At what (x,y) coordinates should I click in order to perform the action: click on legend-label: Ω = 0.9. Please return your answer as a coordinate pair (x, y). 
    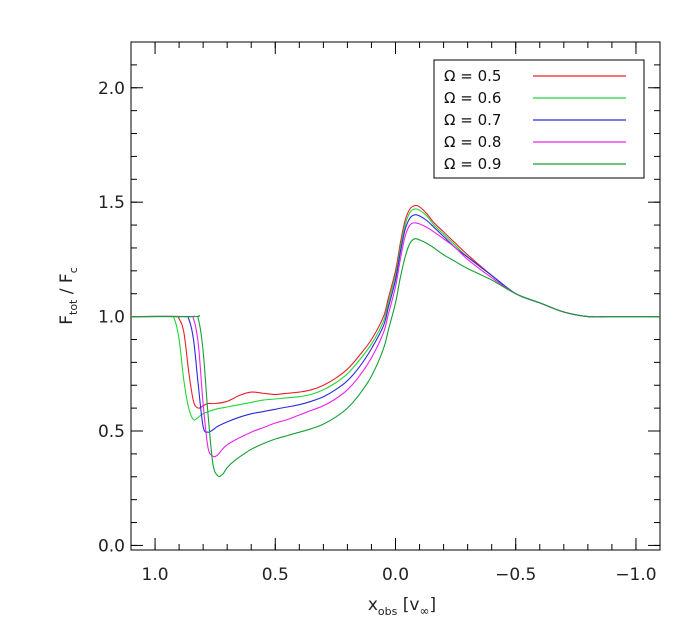
    Looking at the image, I should click on (472, 164).